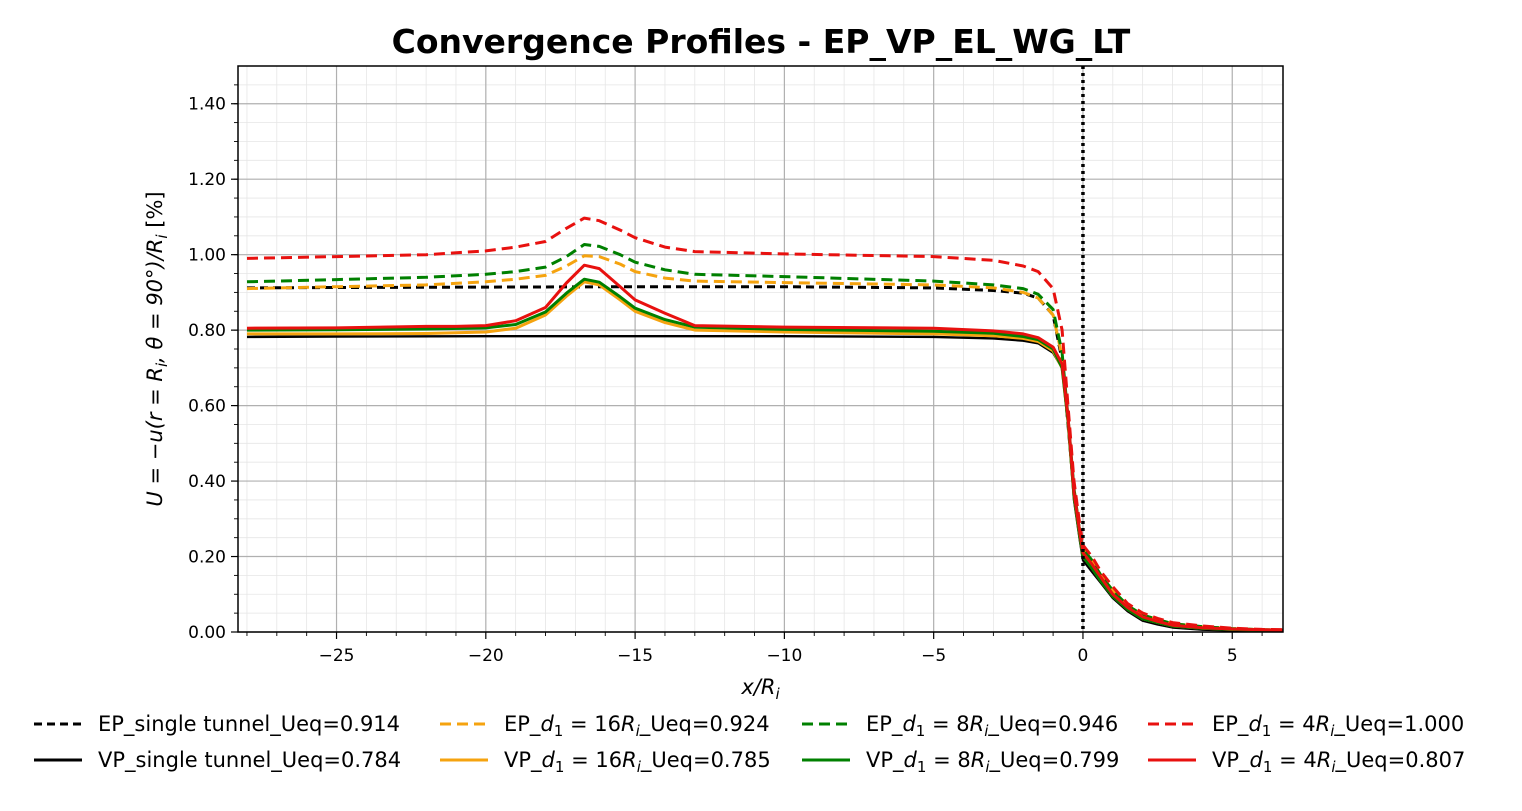  What do you see at coordinates (635, 656) in the screenshot?
I see `x-tick-label: −15` at bounding box center [635, 656].